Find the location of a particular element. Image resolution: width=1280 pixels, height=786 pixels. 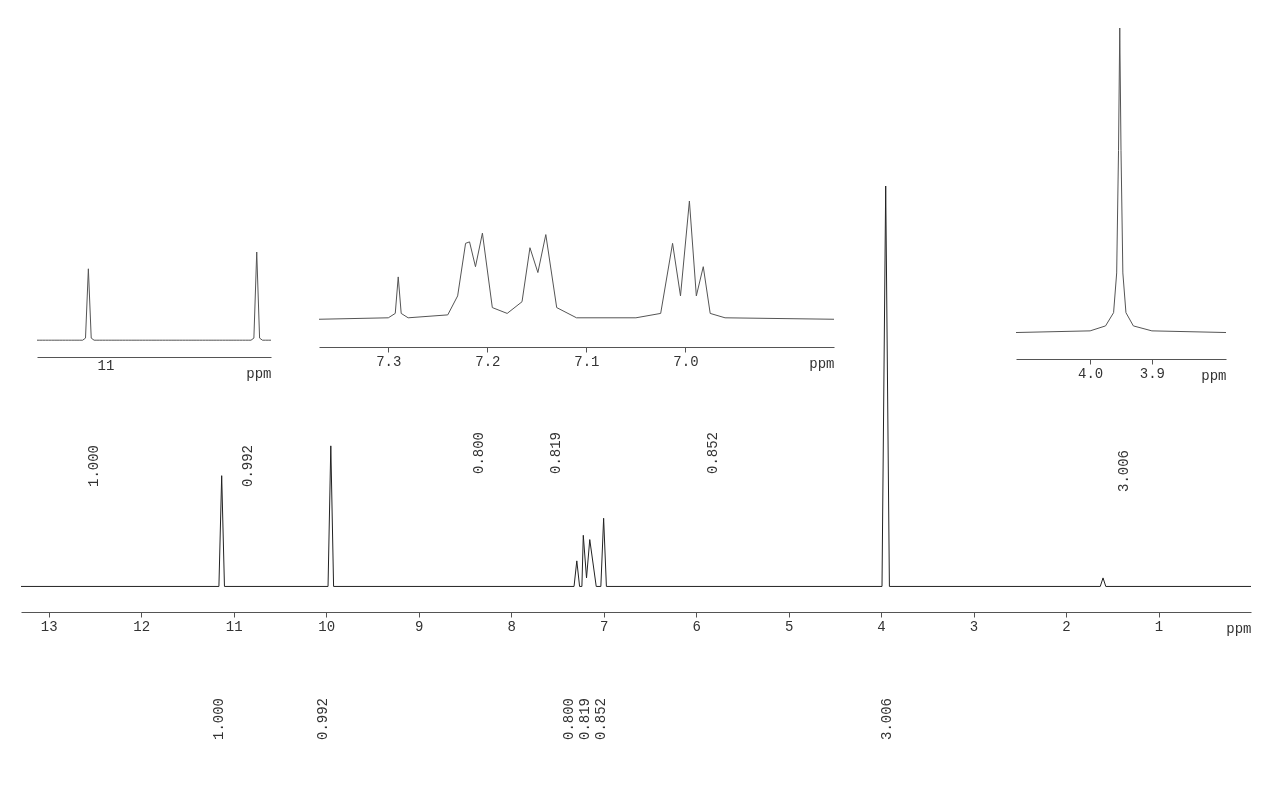

annotation: 3.006 is located at coordinates (1124, 471).